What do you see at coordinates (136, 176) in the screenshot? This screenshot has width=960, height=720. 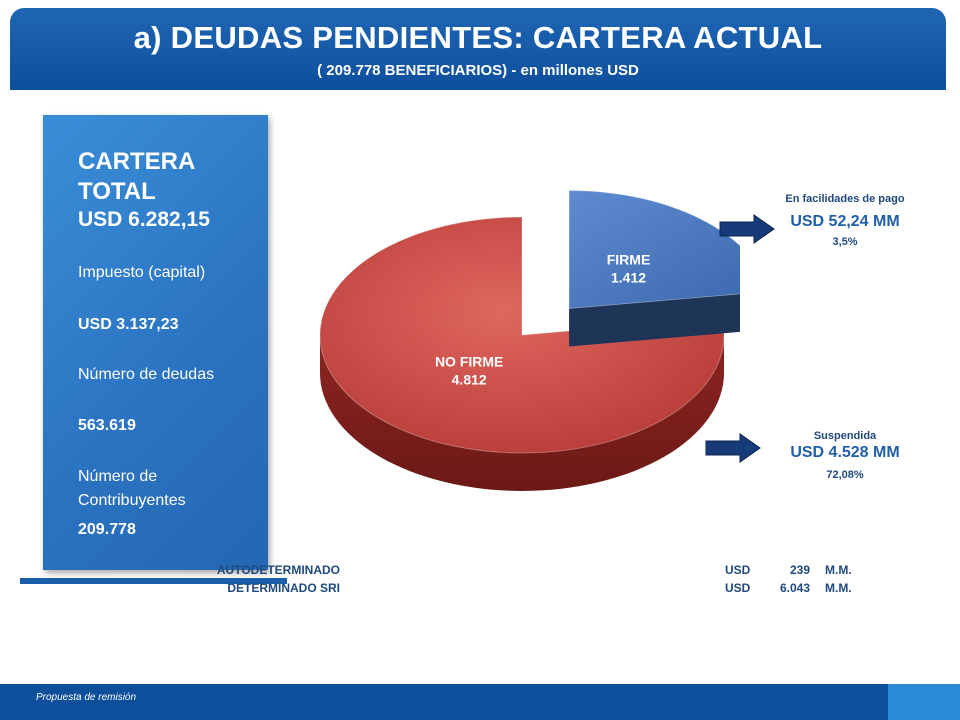 I see `panel-heading: CARTERA TOTAL` at bounding box center [136, 176].